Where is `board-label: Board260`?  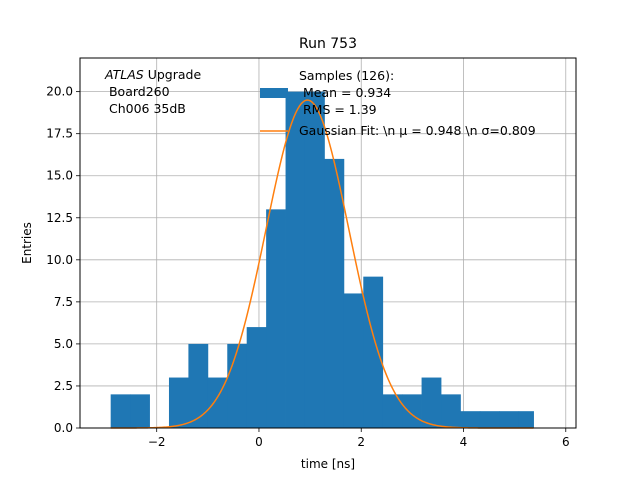 board-label: Board260 is located at coordinates (137, 91).